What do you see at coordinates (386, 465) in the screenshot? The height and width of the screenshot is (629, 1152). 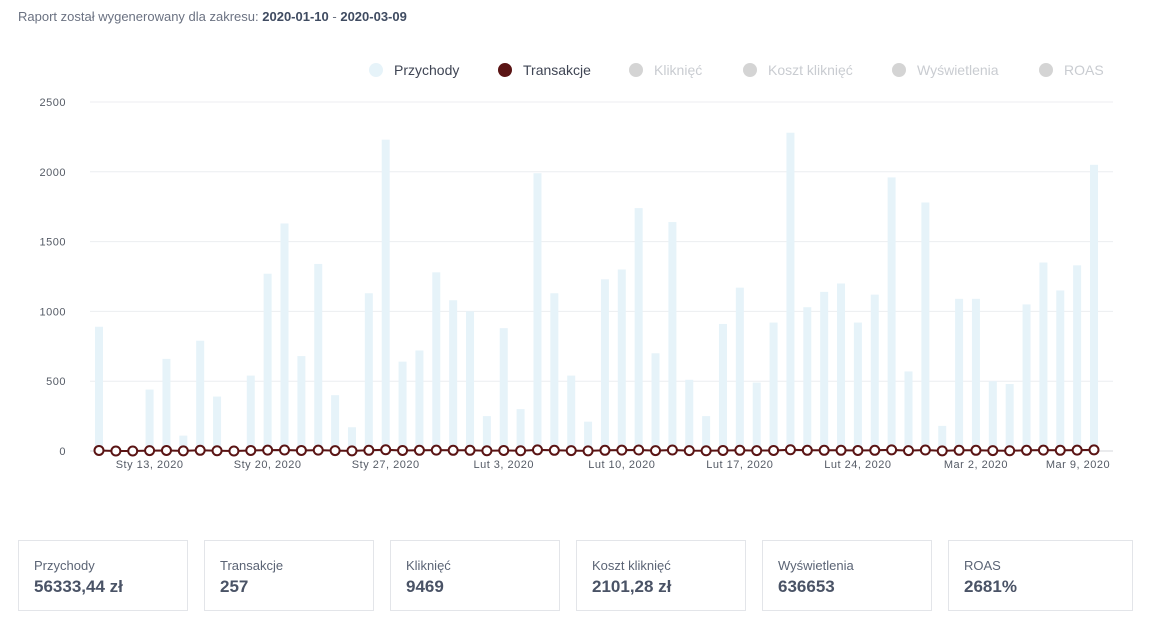 I see `x-tick-label: Sty 27, 2020` at bounding box center [386, 465].